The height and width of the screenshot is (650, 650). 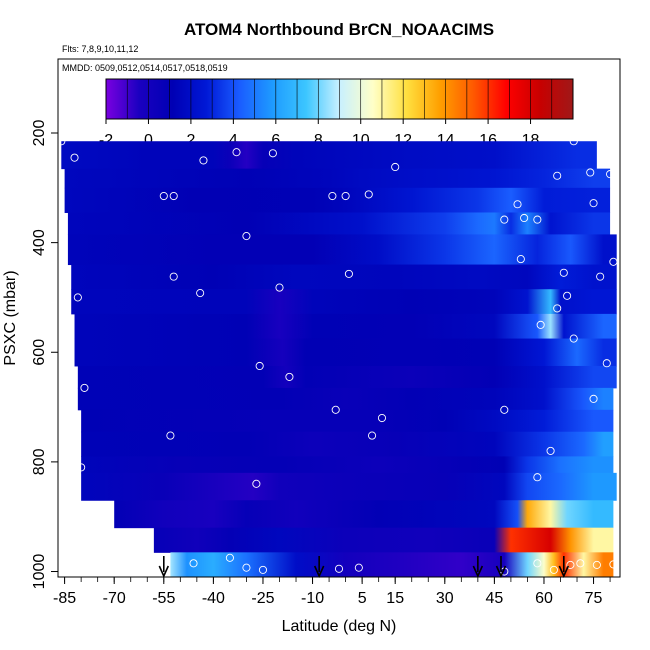 What do you see at coordinates (544, 598) in the screenshot?
I see `x-tick-label: 60` at bounding box center [544, 598].